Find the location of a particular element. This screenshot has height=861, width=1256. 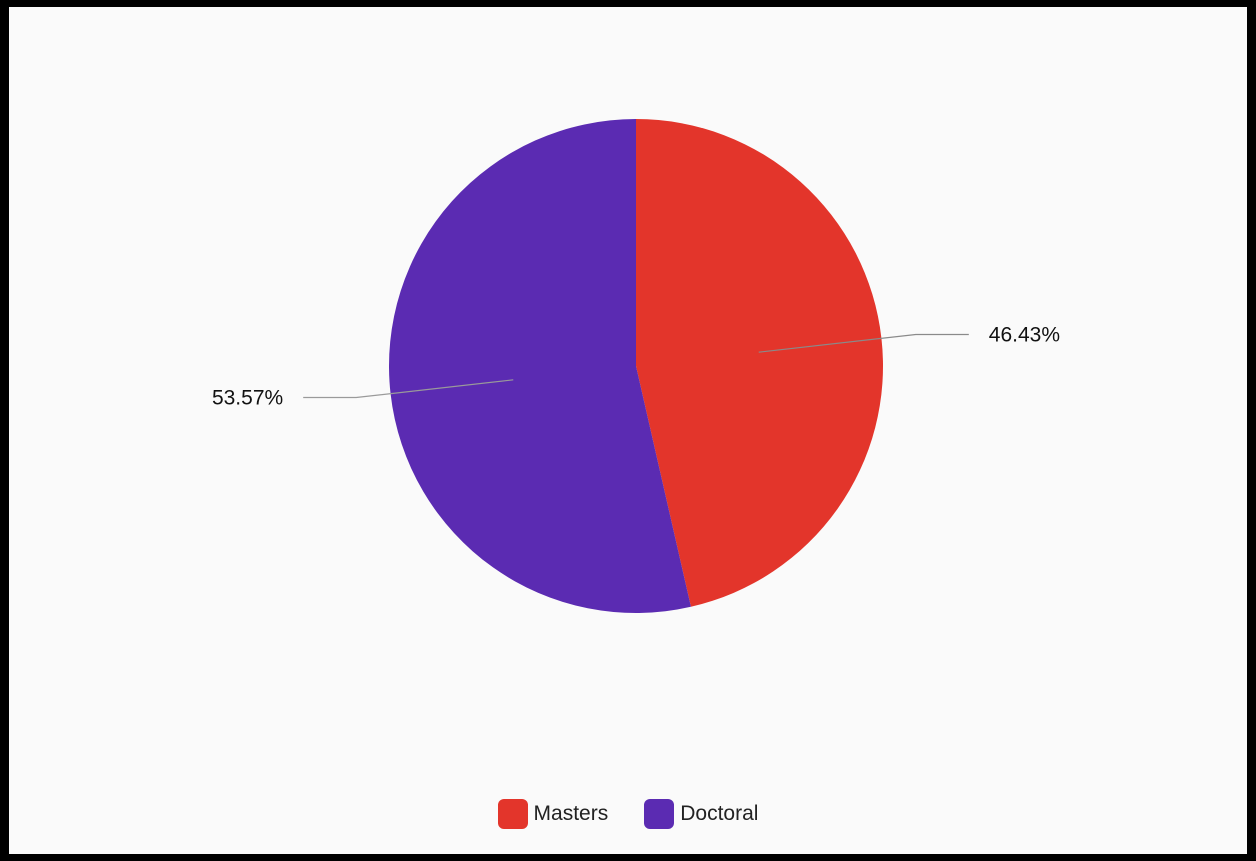

pie-slice-masters is located at coordinates (759, 363).